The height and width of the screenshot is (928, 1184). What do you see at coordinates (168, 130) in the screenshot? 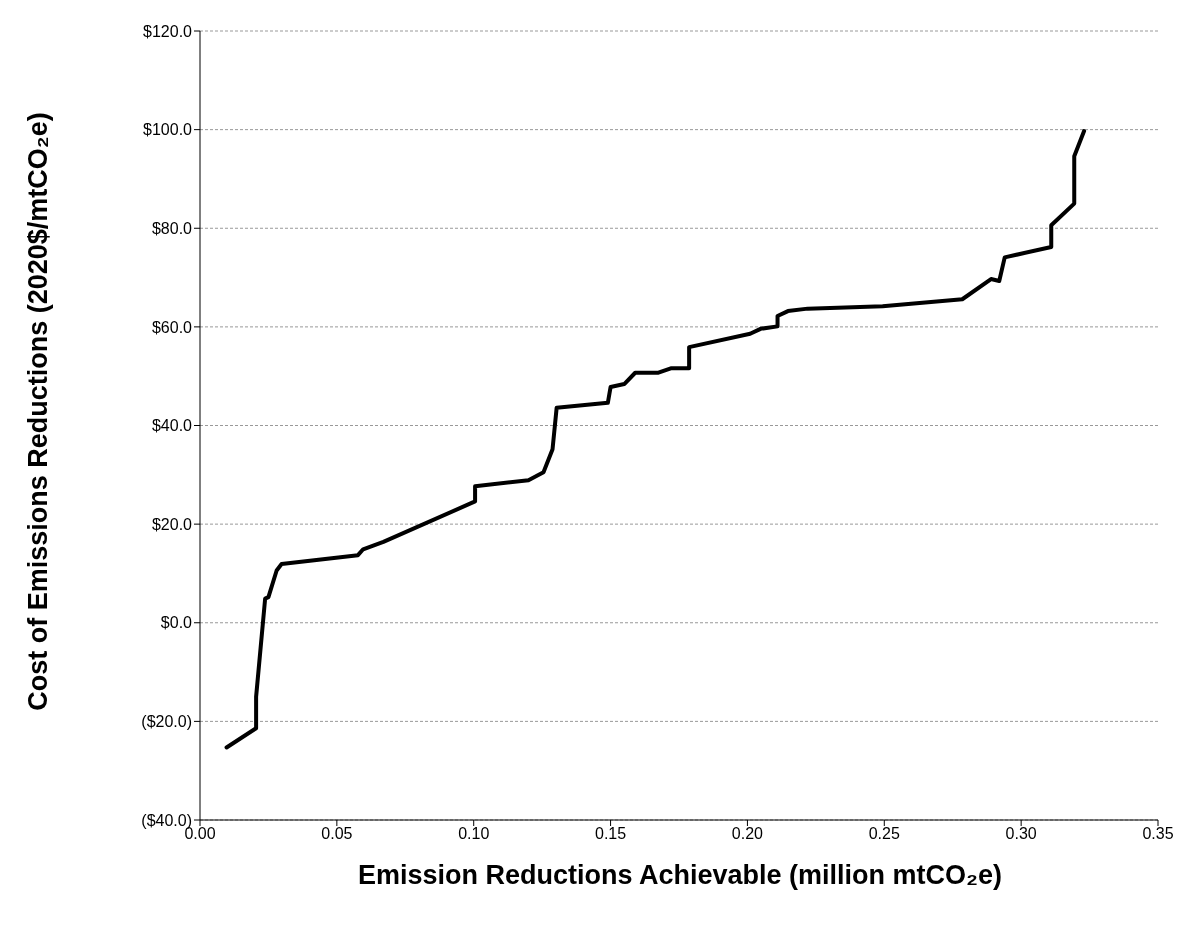
I see `y-tick-label: $100.0` at bounding box center [168, 130].